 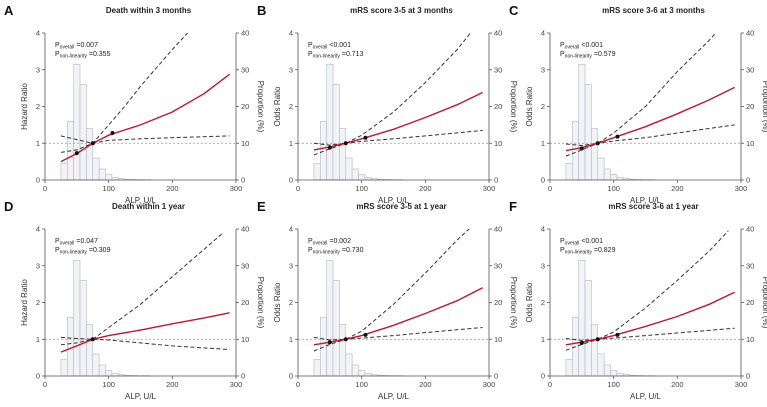 I want to click on p-nonlinearity: Pnon-linearity =0.579, so click(x=588, y=55).